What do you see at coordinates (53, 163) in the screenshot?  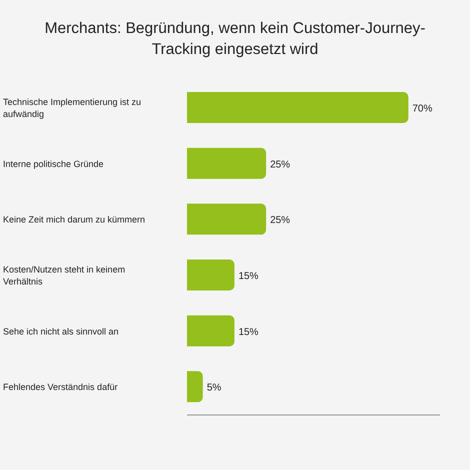 I see `y-tick-label: Interne politische Gründe` at bounding box center [53, 163].